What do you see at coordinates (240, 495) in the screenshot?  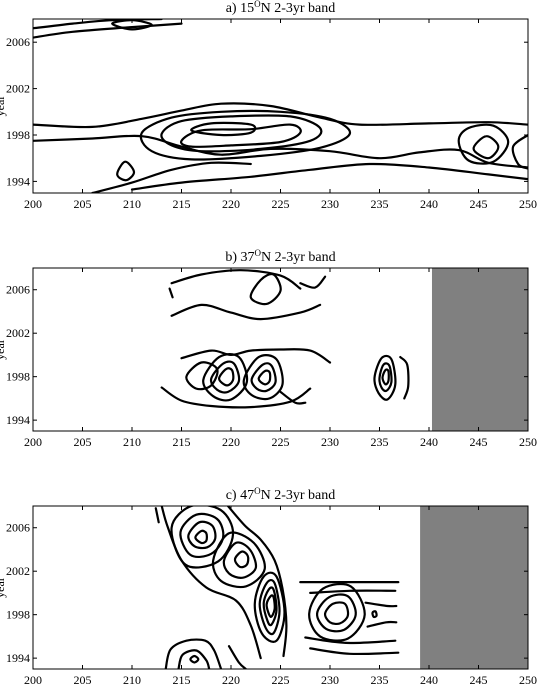 I see `panel-title-main: c) 47` at bounding box center [240, 495].